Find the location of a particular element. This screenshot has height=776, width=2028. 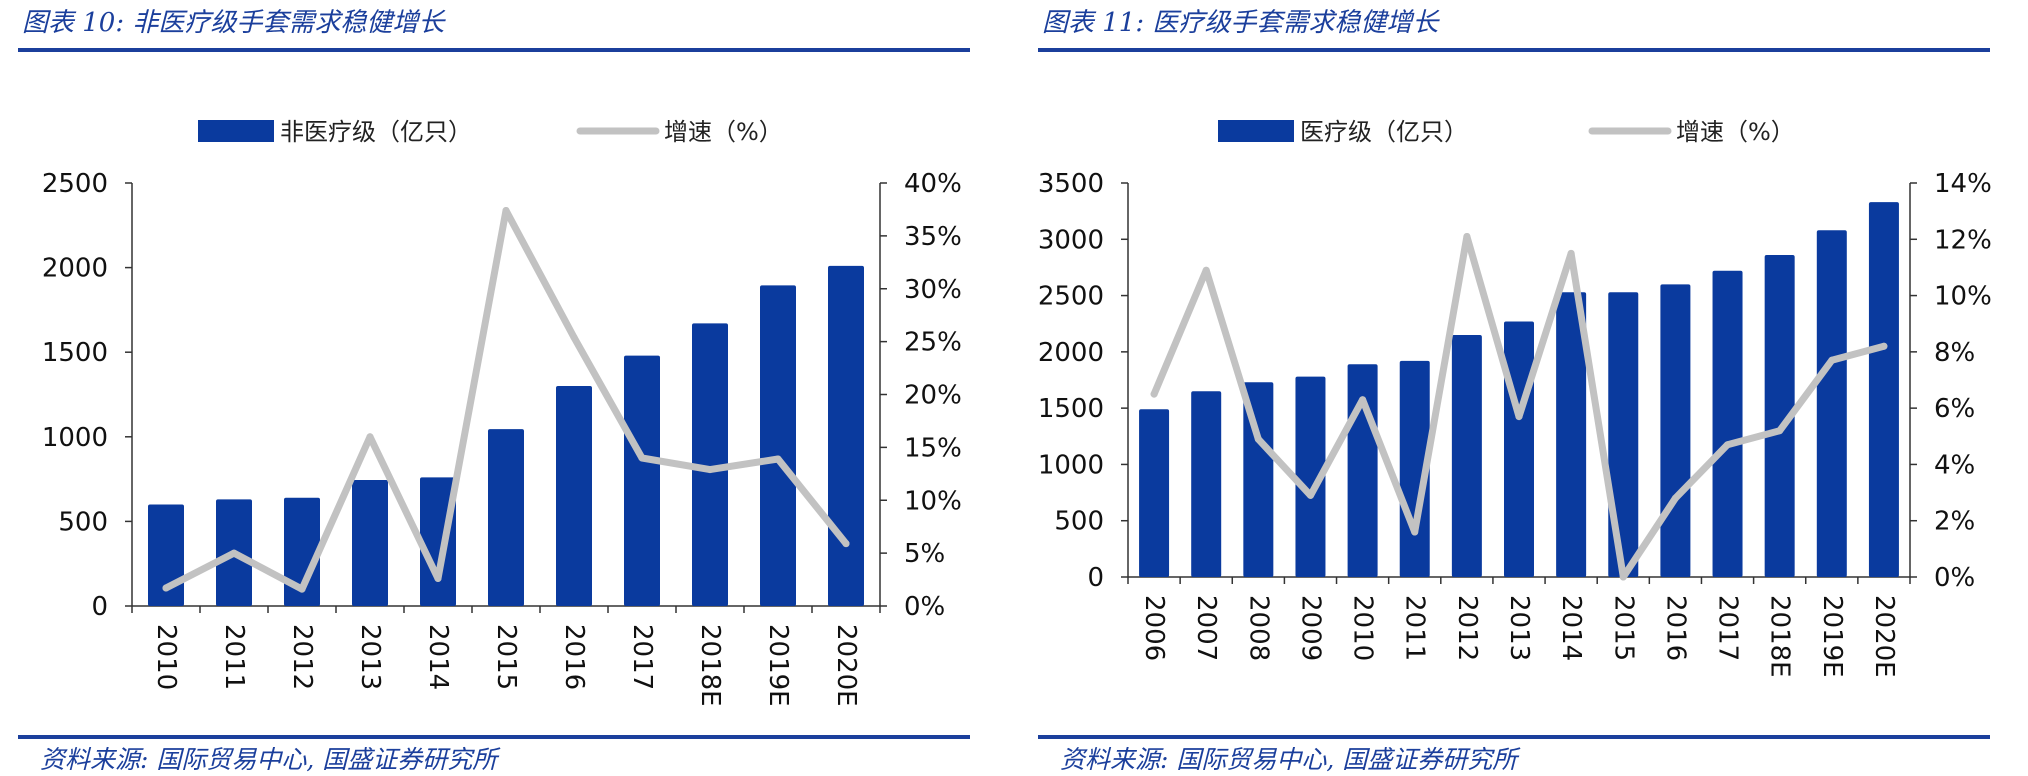

y-tick-label: 3000 is located at coordinates (1071, 240).